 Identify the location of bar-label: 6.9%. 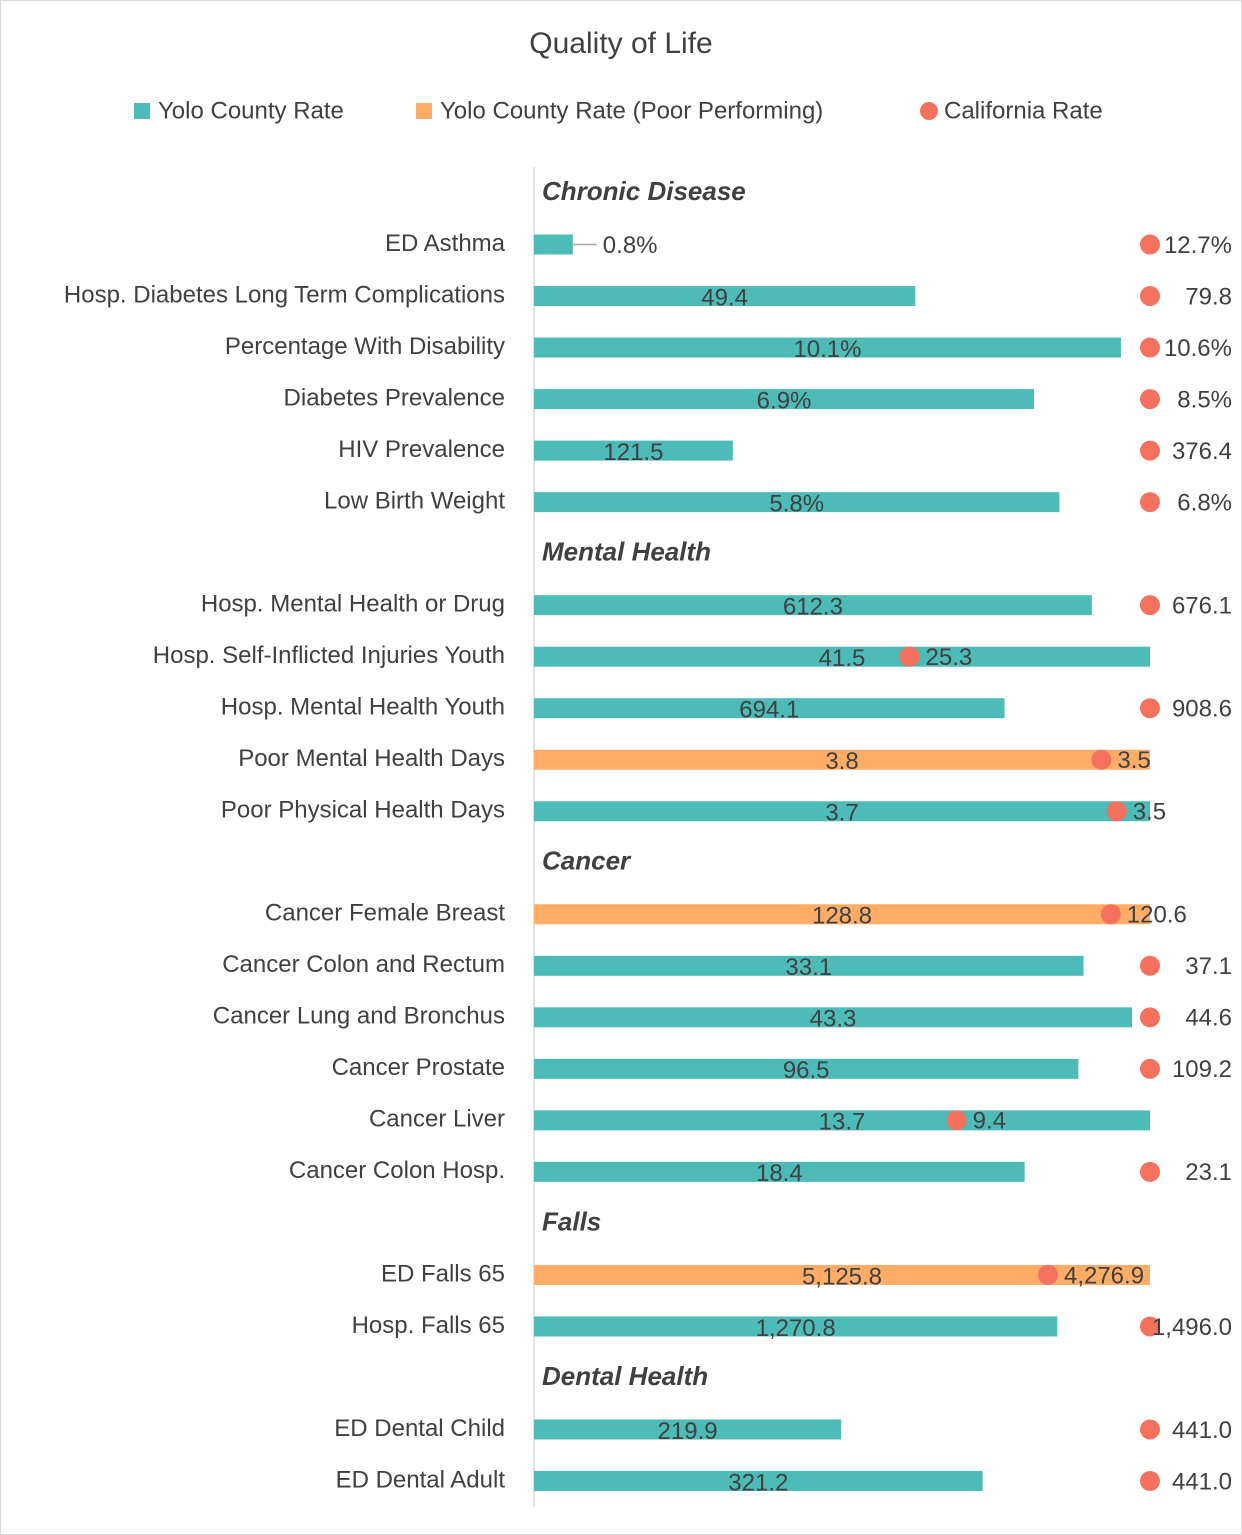
(784, 400).